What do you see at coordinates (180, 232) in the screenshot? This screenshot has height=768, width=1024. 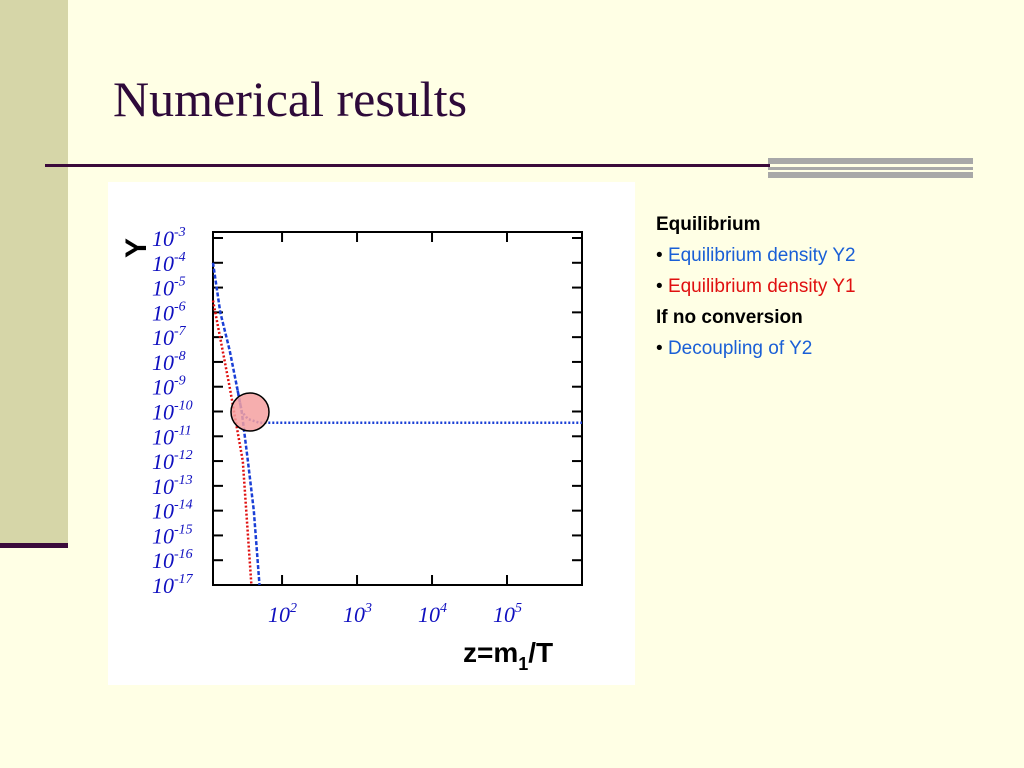 I see `tick-exp: -3` at bounding box center [180, 232].